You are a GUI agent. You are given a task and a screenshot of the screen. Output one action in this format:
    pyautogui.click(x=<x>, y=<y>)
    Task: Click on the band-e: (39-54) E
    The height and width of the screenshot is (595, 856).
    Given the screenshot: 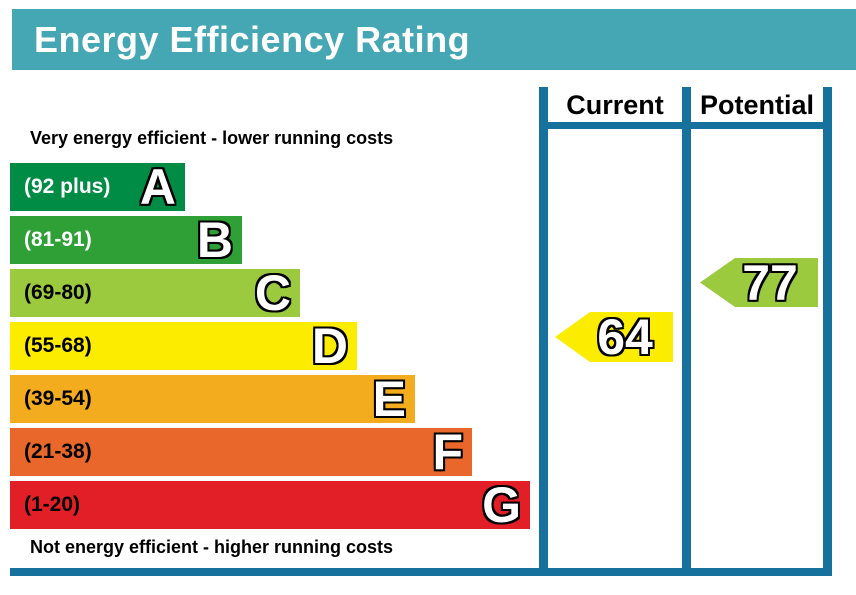 What is the action you would take?
    pyautogui.click(x=212, y=399)
    